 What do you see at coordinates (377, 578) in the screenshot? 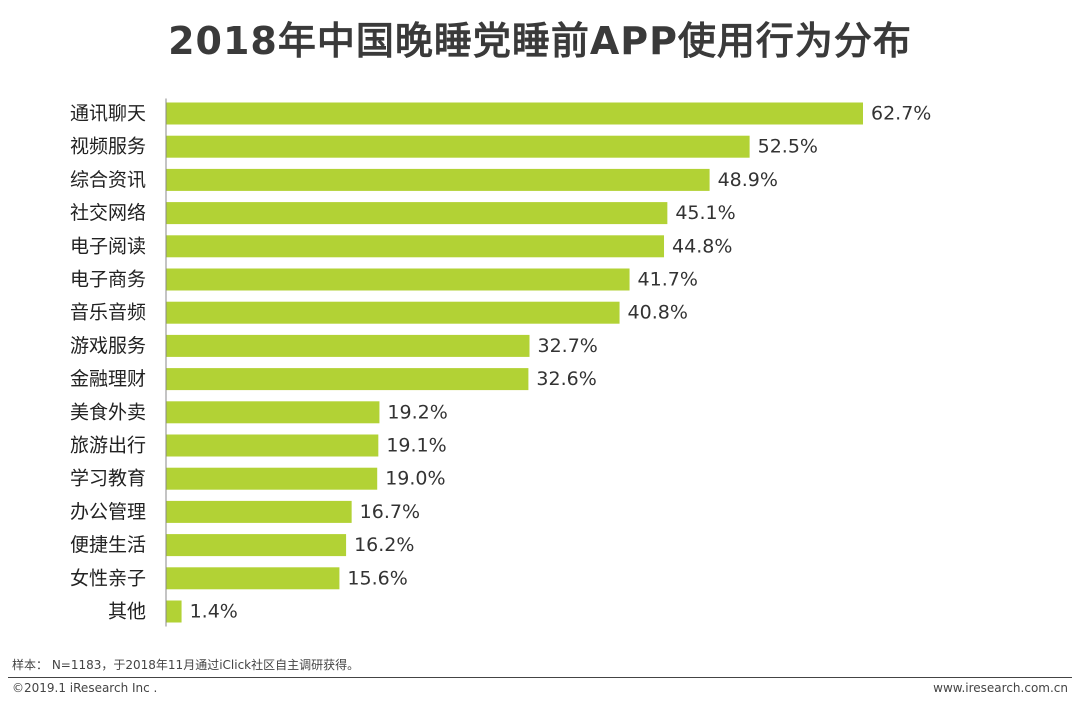
I see `value-label: 15.6%` at bounding box center [377, 578].